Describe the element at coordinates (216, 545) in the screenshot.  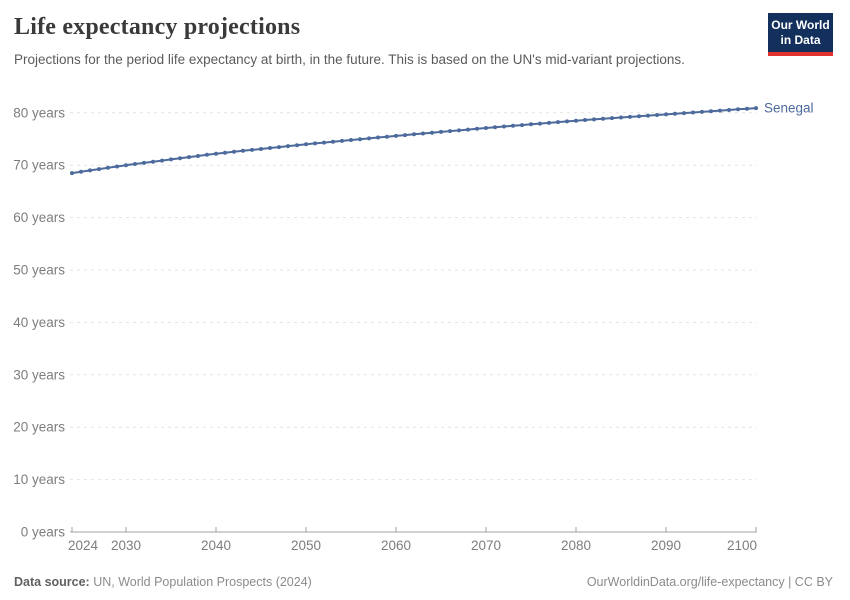
I see `x-axis-tick-label: 2040` at that location.